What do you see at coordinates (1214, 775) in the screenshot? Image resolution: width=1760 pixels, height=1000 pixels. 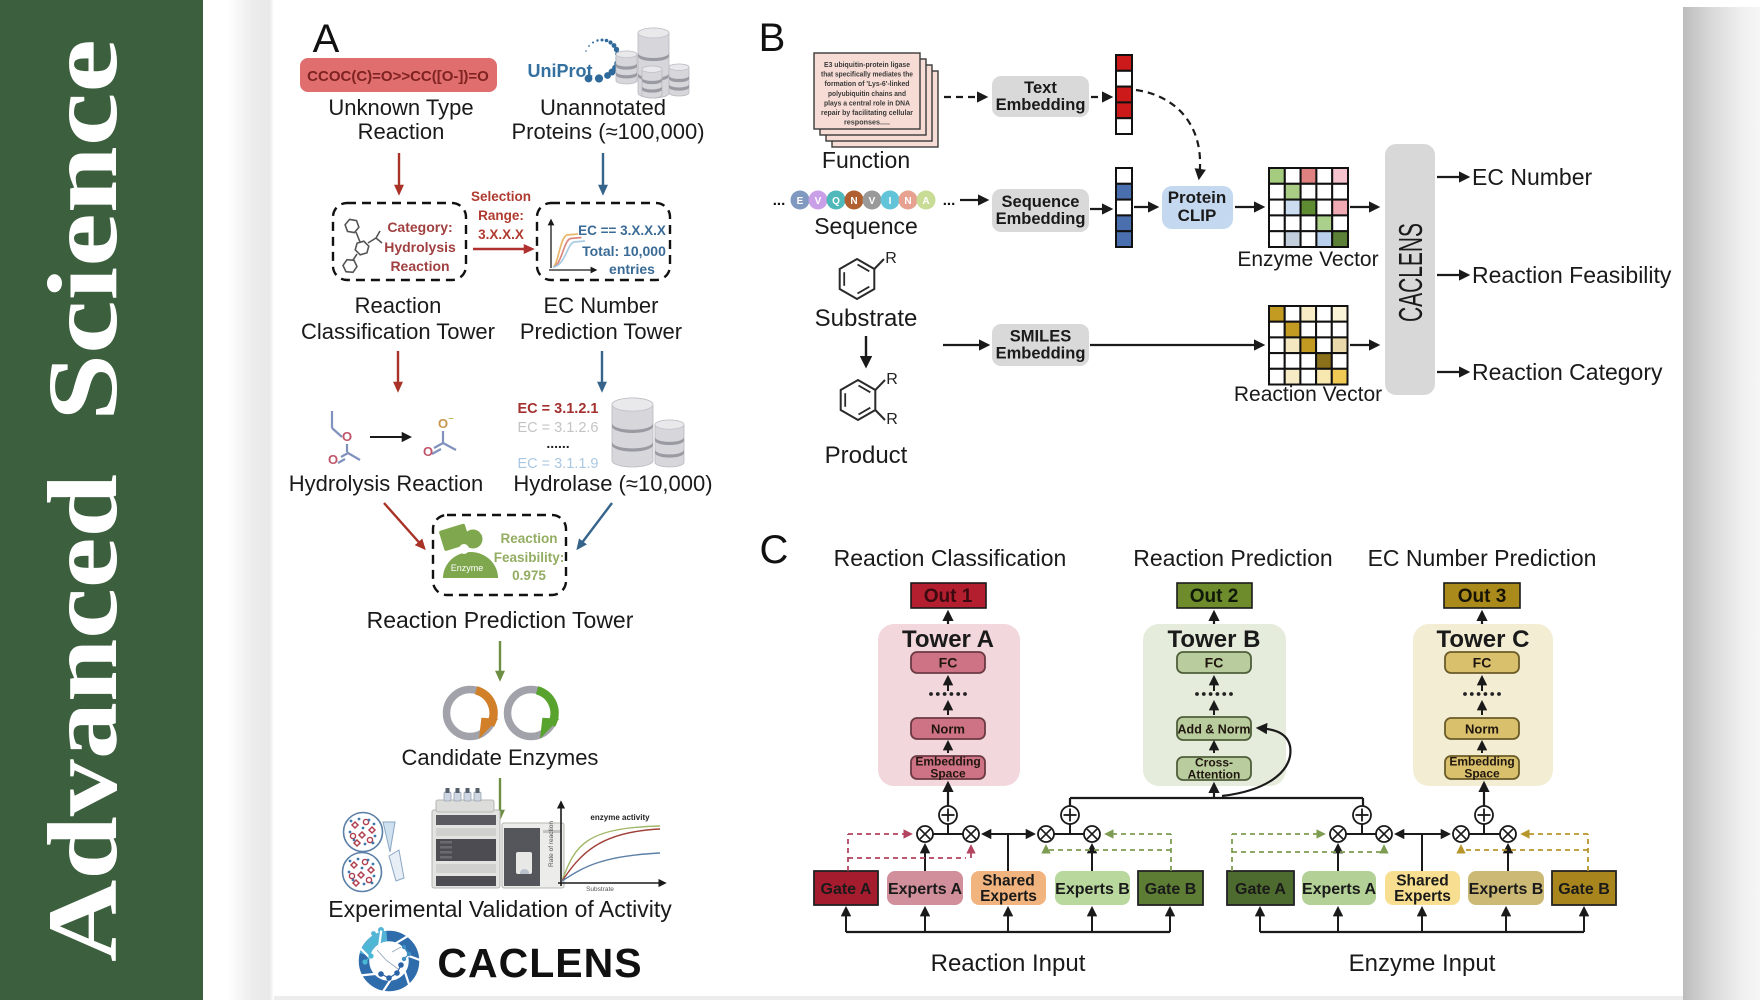 I see `svg-text: Attention` at bounding box center [1214, 775].